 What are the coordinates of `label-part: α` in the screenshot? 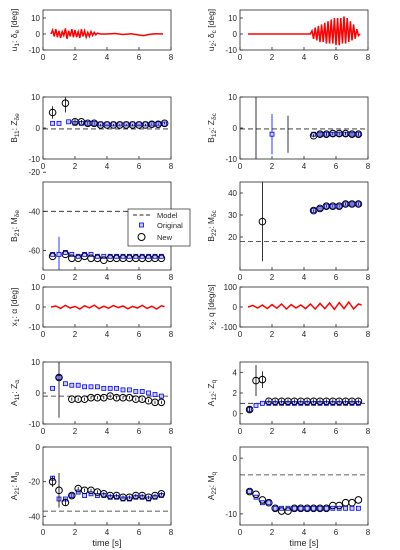 It's located at (17, 382).